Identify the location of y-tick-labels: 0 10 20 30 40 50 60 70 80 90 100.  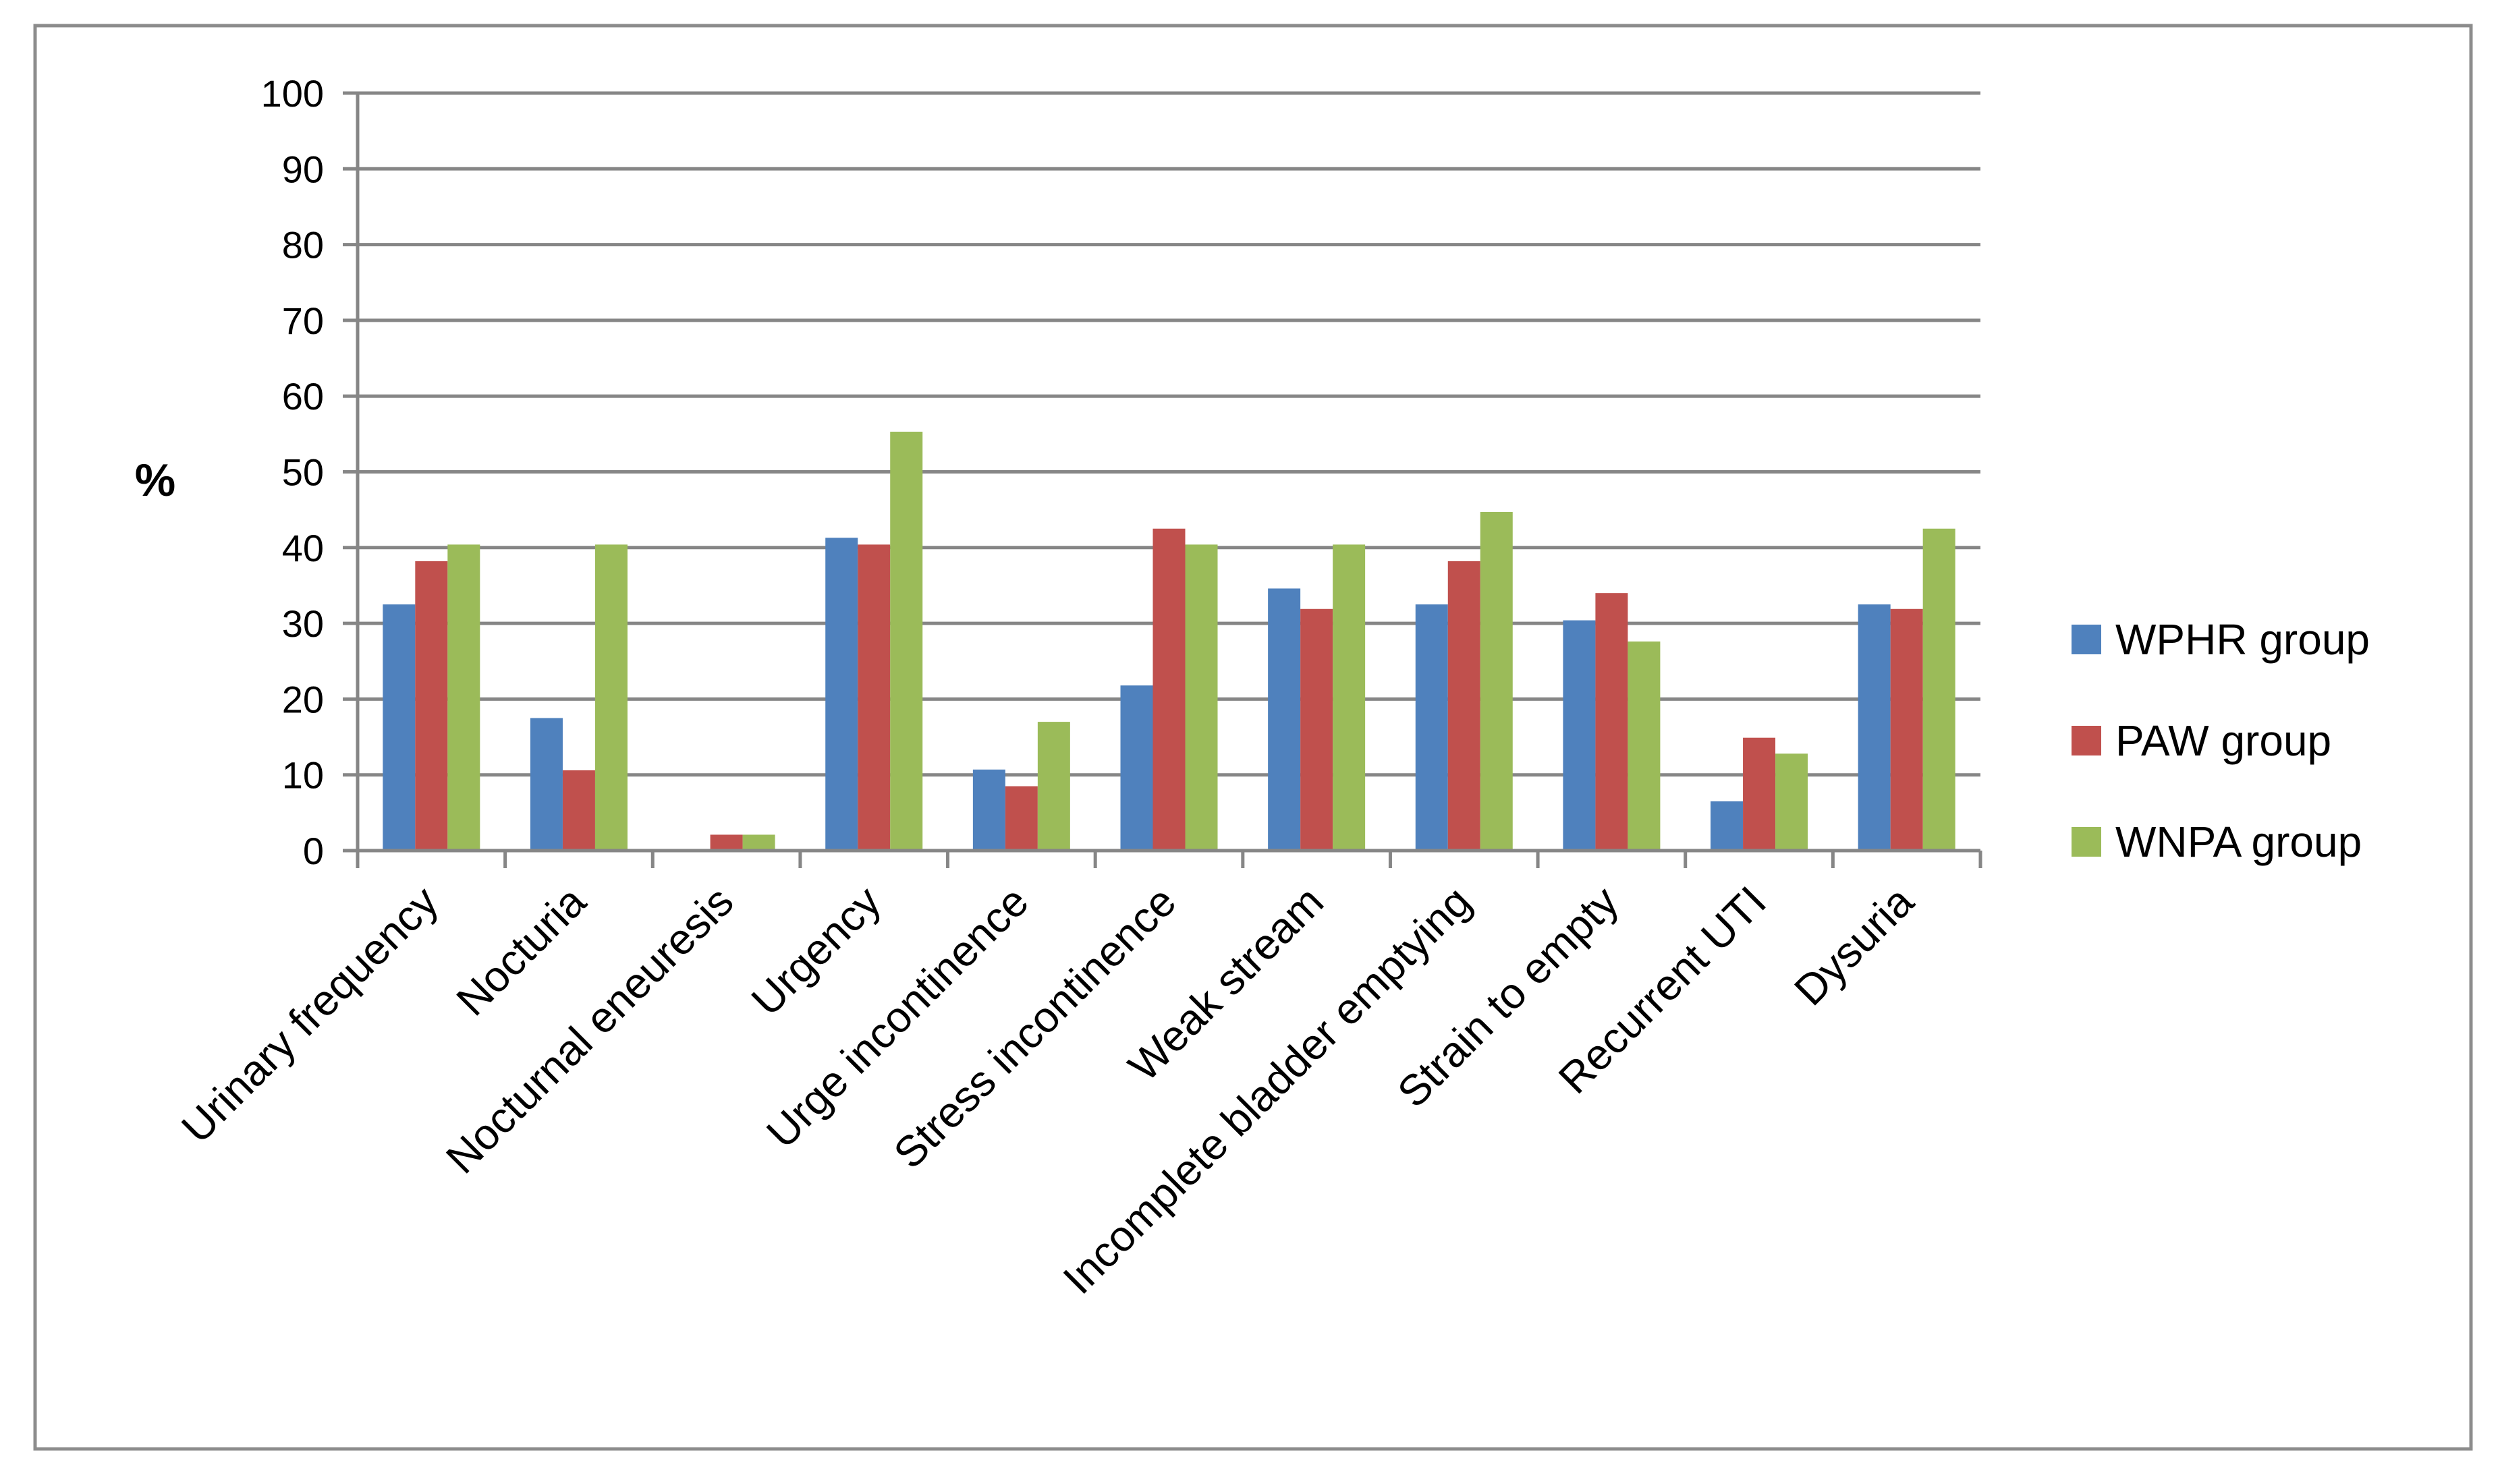
(292, 472).